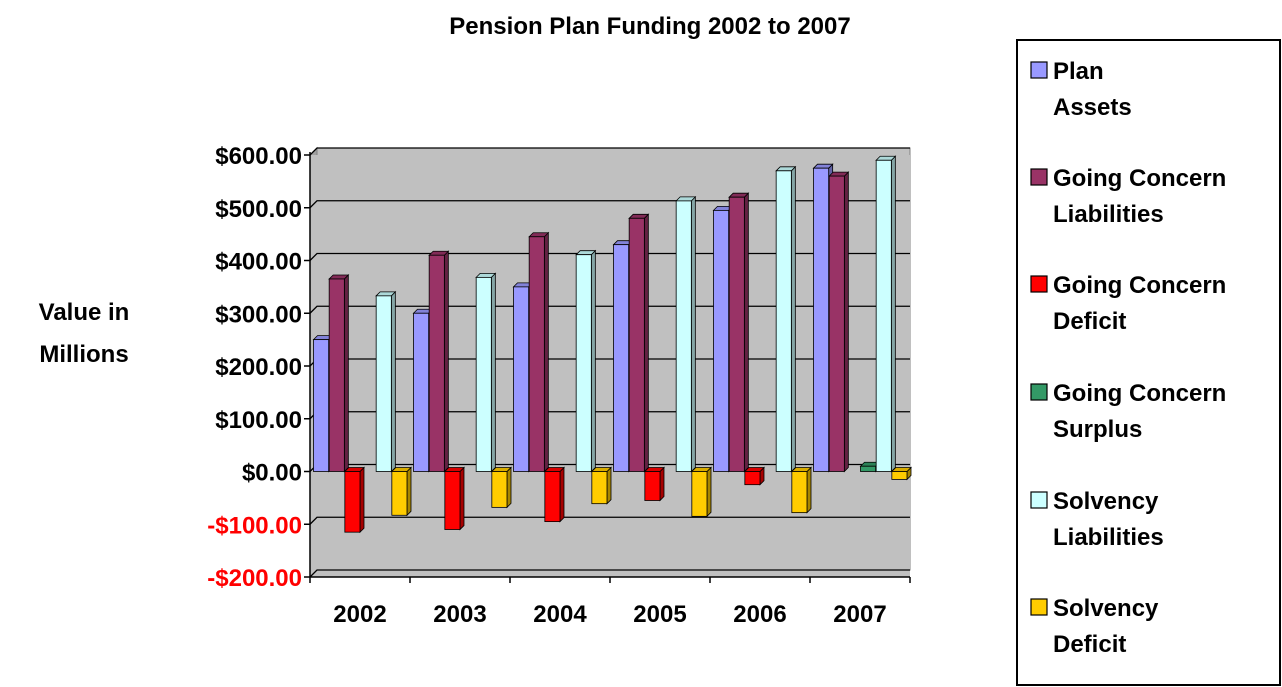  What do you see at coordinates (459, 614) in the screenshot?
I see `x-tick-label: 2003` at bounding box center [459, 614].